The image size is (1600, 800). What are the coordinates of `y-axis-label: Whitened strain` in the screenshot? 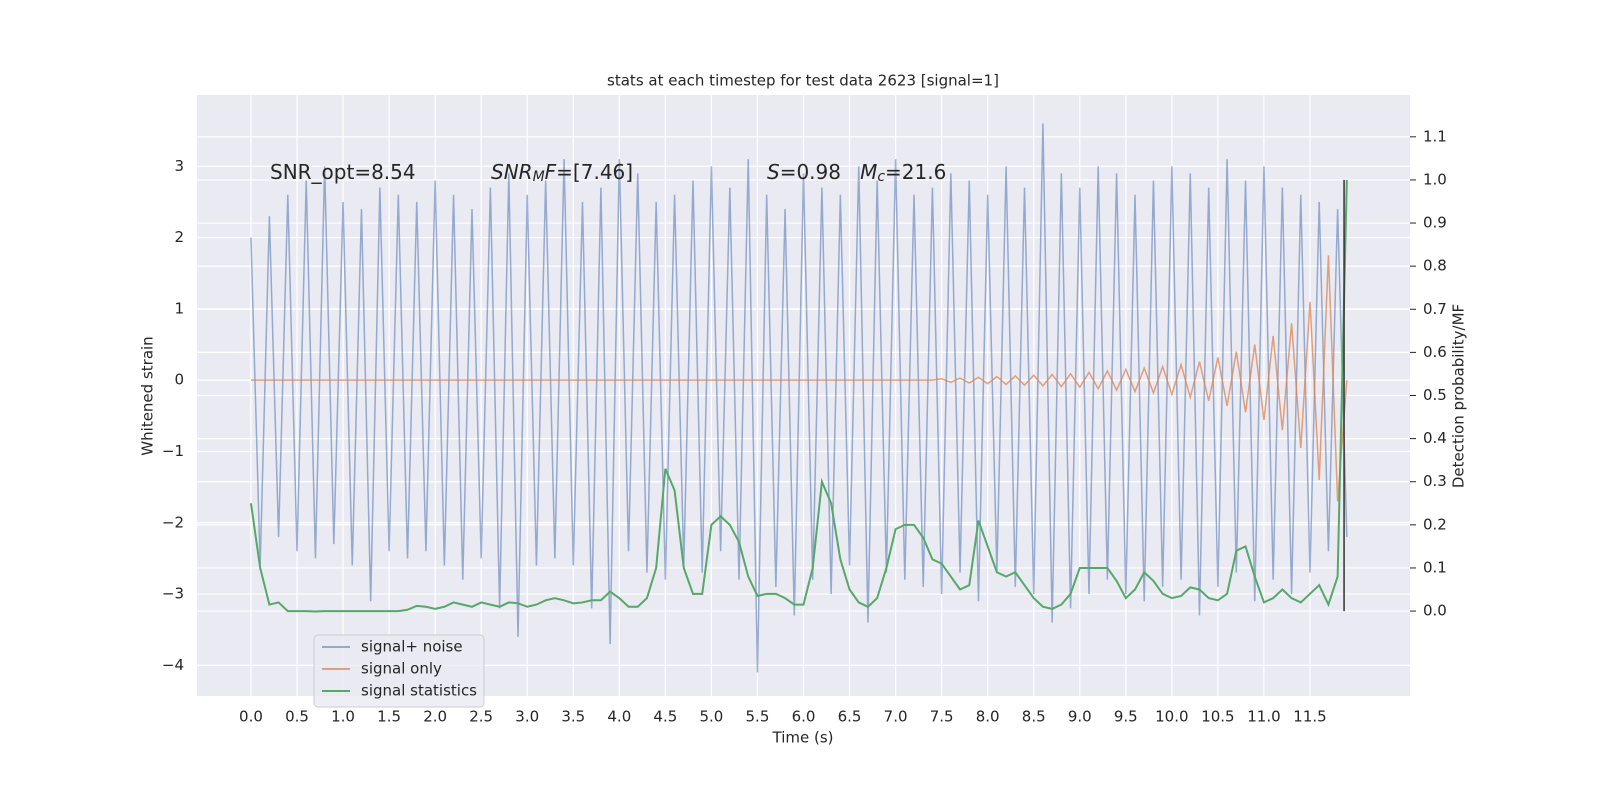 It's located at (148, 395).